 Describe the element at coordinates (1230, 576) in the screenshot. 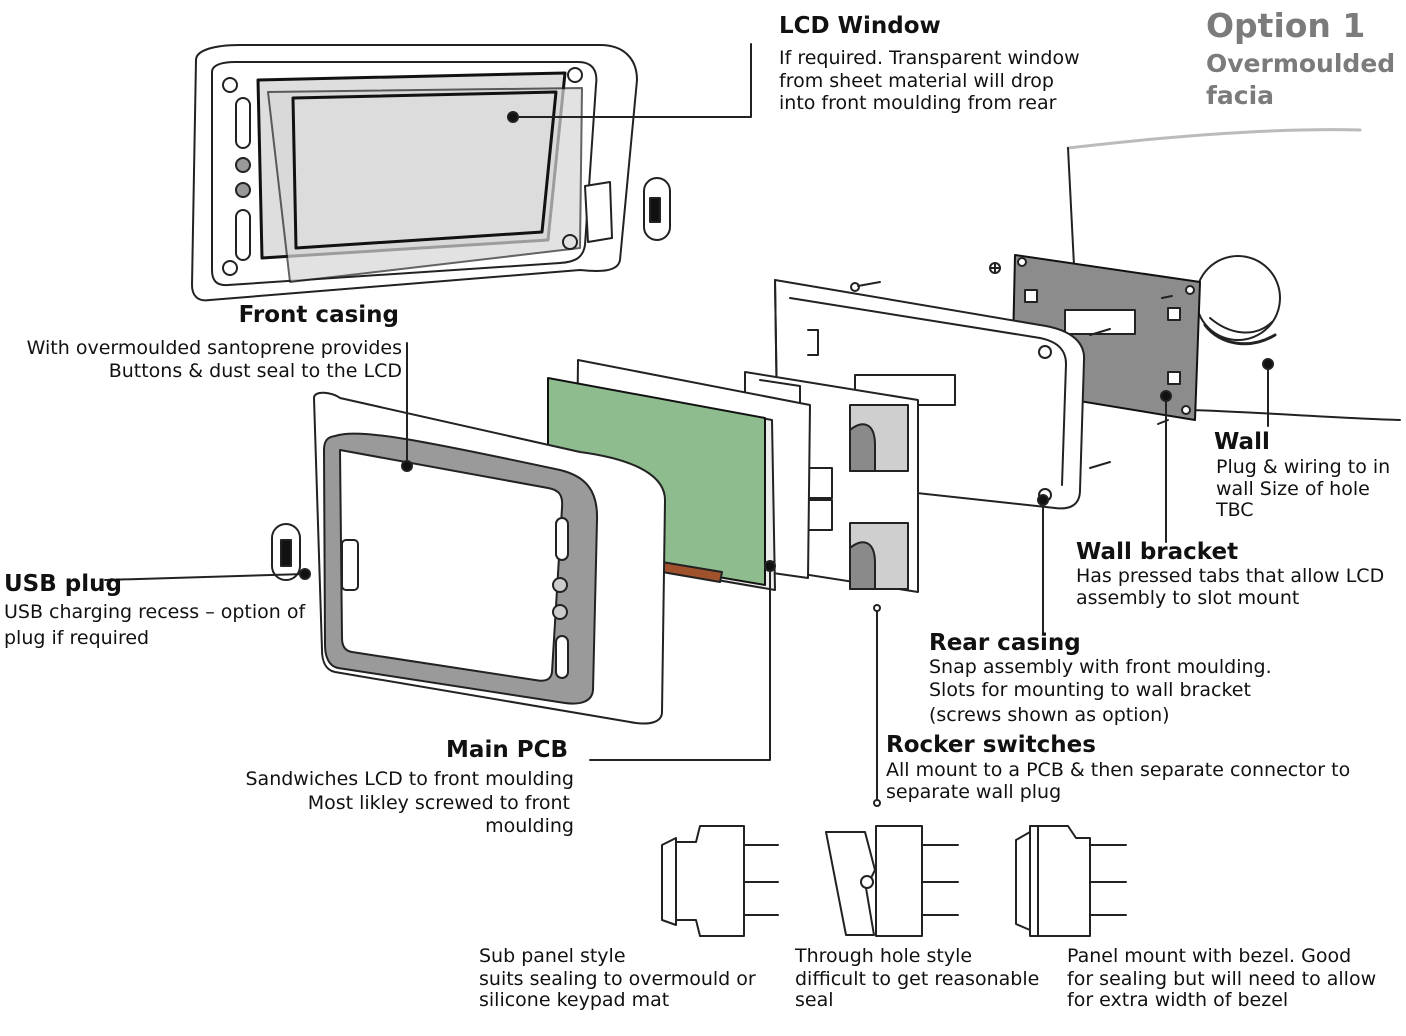

I see `wall-bracket-line-1: Has pressed tabs that allow LCD` at that location.